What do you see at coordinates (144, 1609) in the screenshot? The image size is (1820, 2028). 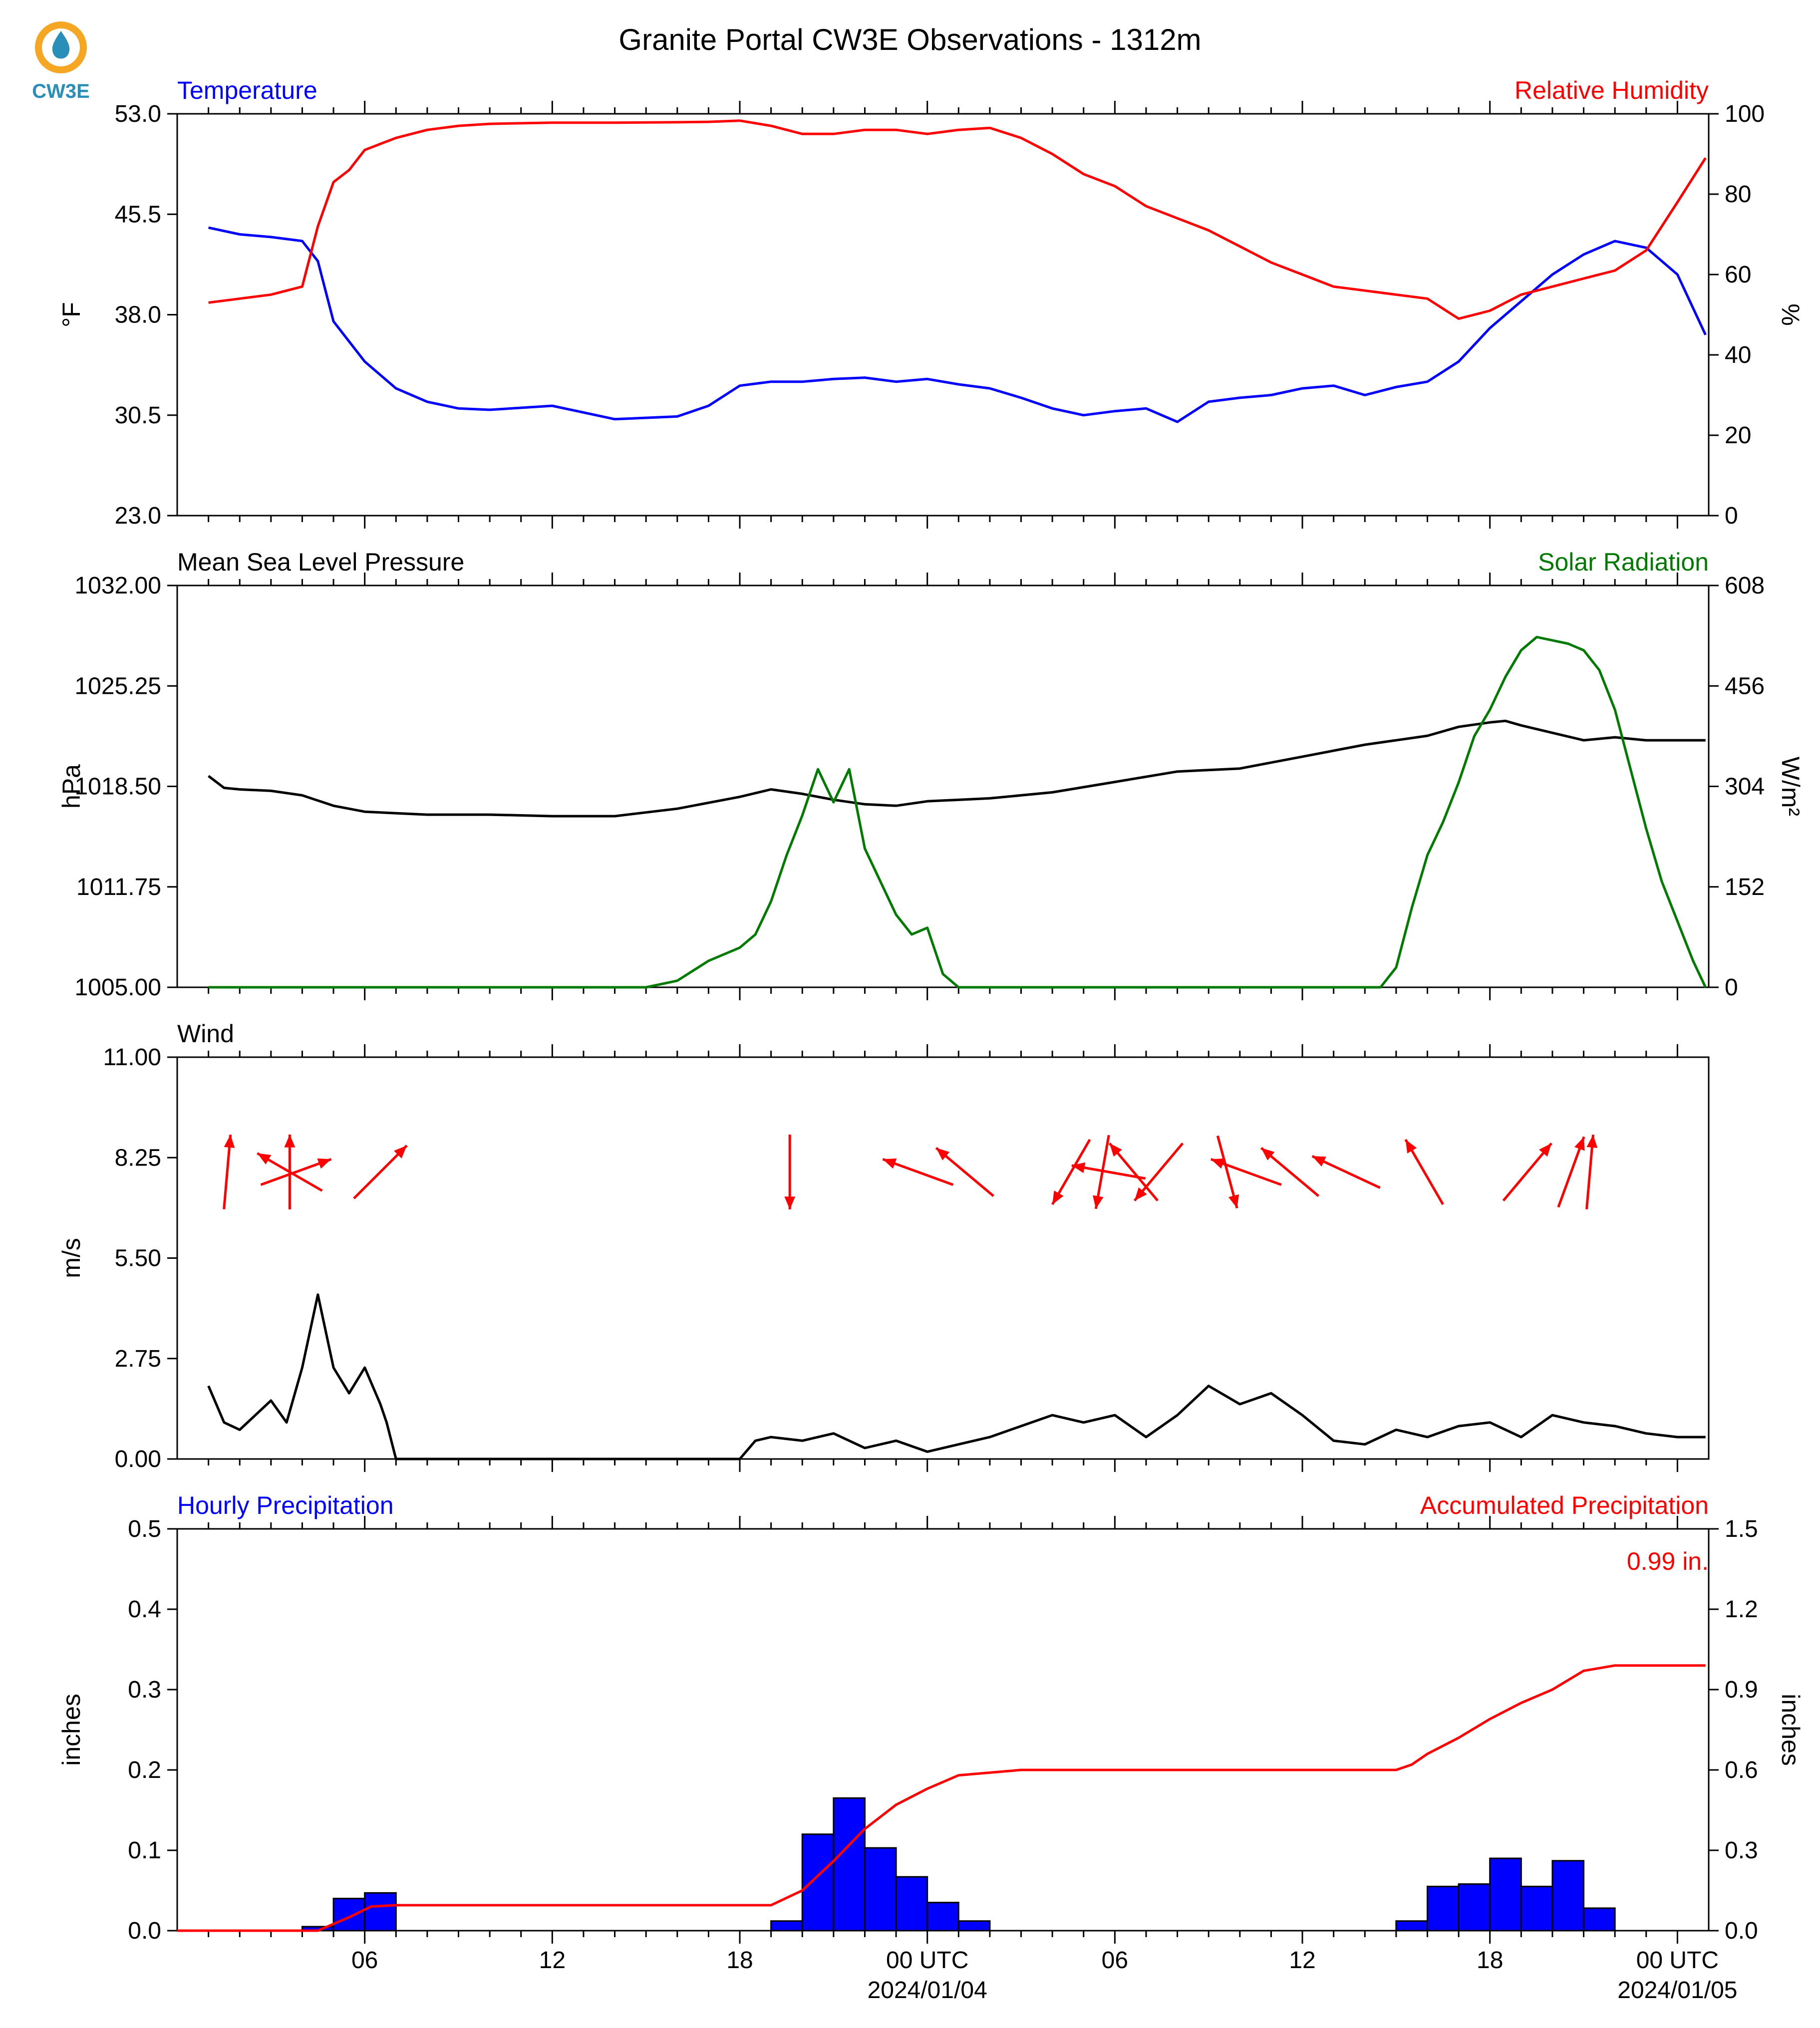 I see `y-left-tick-label: 0.4` at bounding box center [144, 1609].